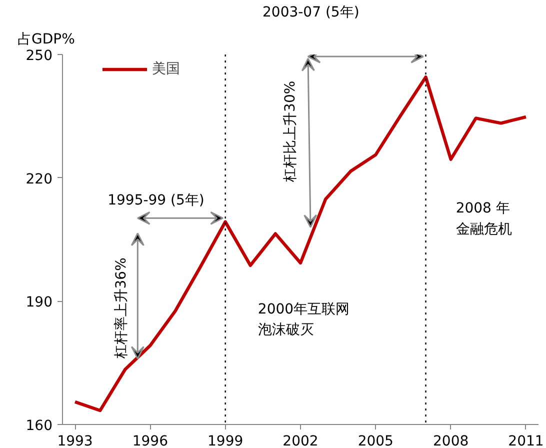 This screenshot has height=448, width=546. Describe the element at coordinates (304, 319) in the screenshot. I see `annotation: 2000年互联网泡沫破灭` at that location.